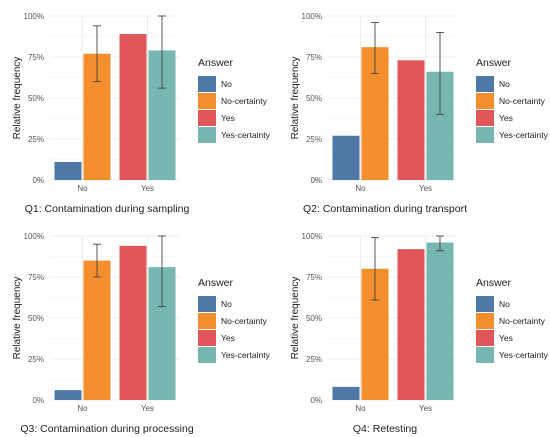 The image size is (550, 437). What do you see at coordinates (385, 429) in the screenshot?
I see `chart-title: Q4: Retesting` at bounding box center [385, 429].